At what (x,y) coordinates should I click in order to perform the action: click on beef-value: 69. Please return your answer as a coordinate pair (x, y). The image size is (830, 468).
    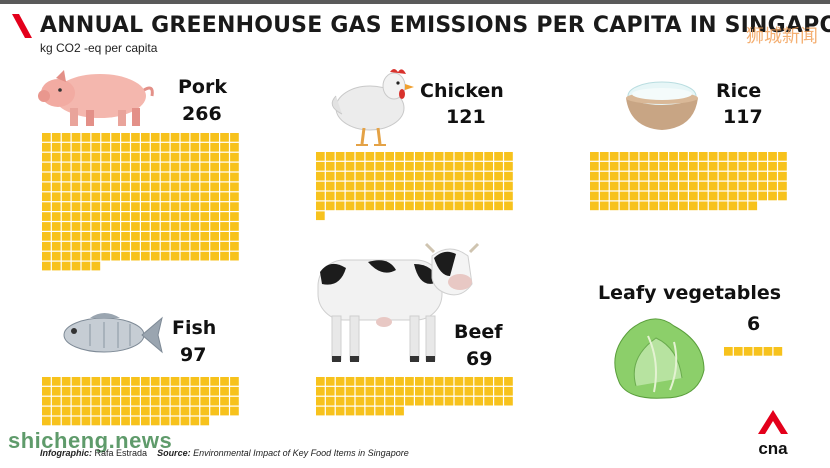
    Looking at the image, I should click on (479, 359).